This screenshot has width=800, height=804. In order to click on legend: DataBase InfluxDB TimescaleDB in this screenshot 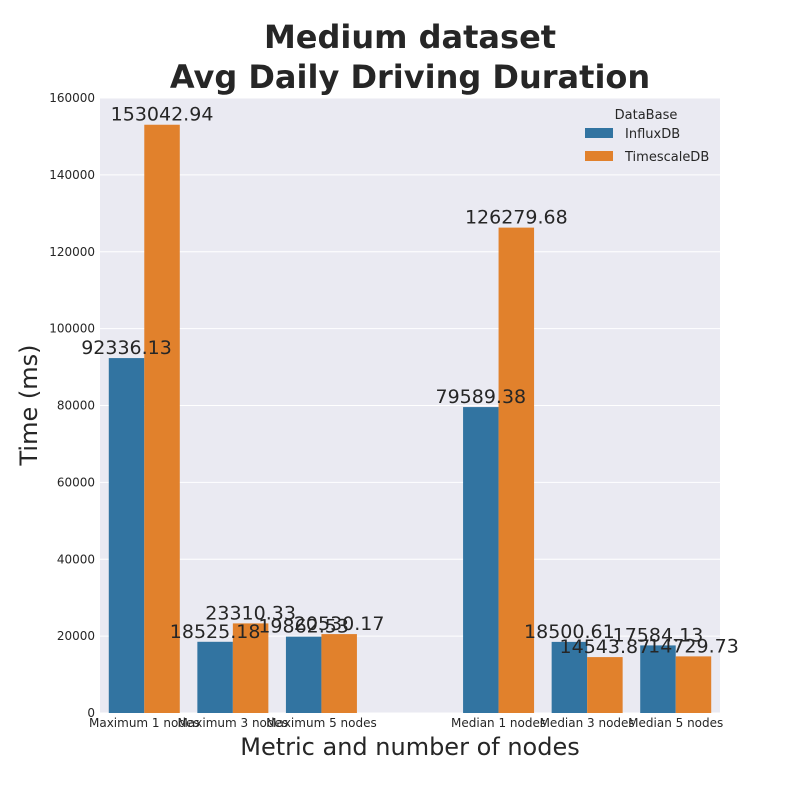, I will do `click(647, 136)`.